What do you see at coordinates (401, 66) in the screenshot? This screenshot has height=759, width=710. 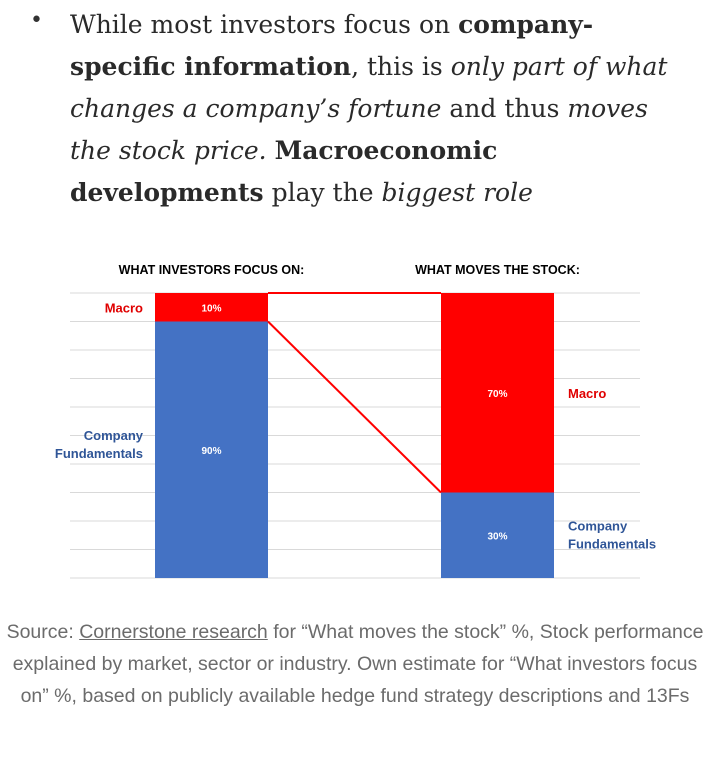 I see `bullet-segment-2: , this is` at bounding box center [401, 66].